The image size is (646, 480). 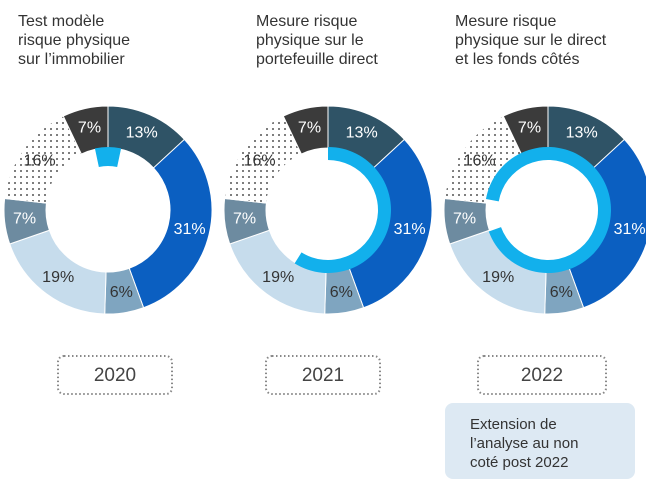 What do you see at coordinates (531, 40) in the screenshot?
I see `chart-title: physique sur le direct` at bounding box center [531, 40].